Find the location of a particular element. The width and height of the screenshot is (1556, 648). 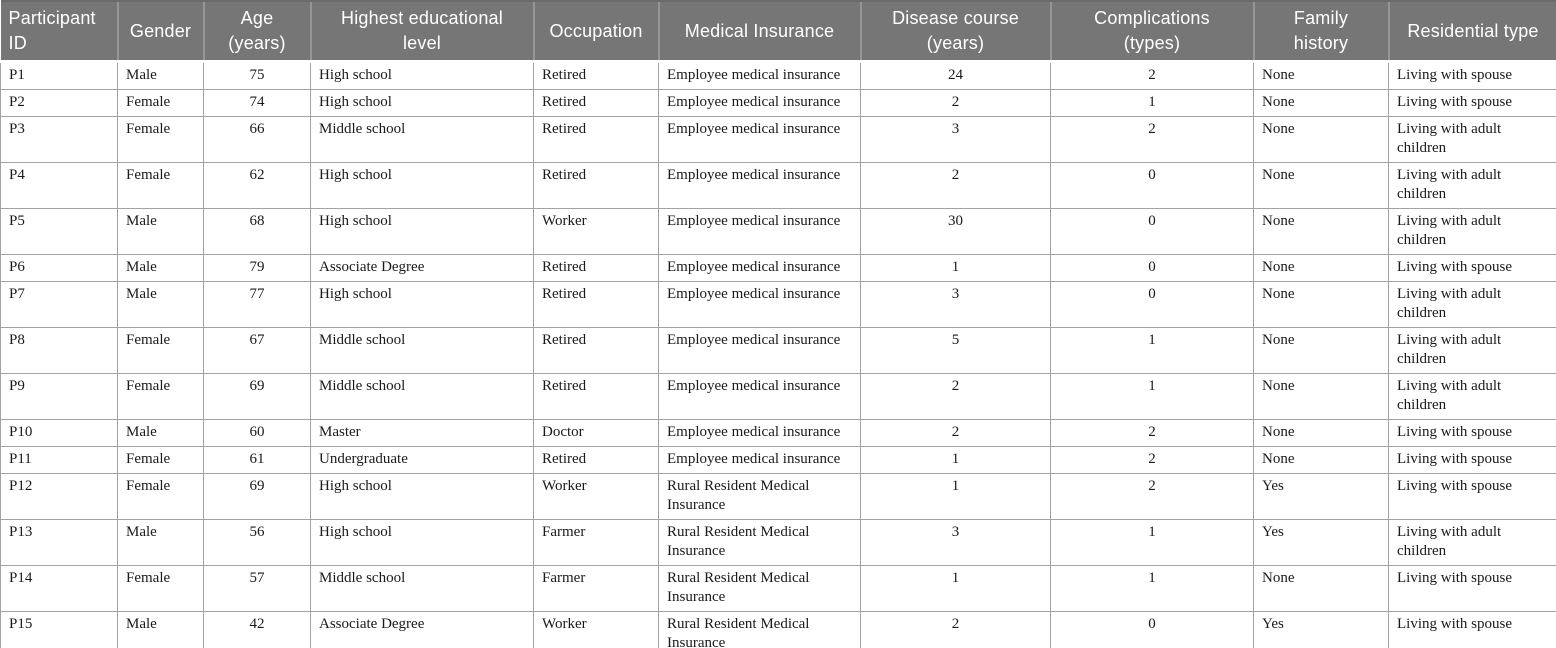

cell-participant-id: P13 is located at coordinates (59, 542).